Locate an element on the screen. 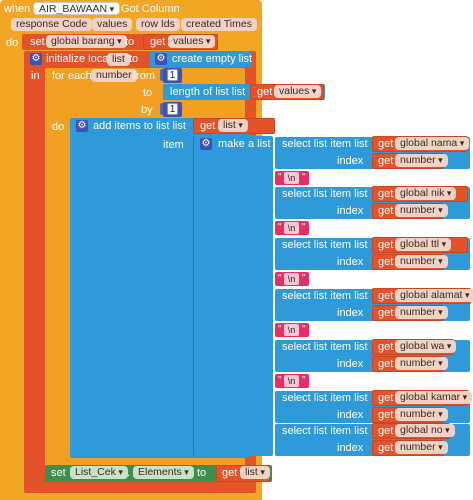 This screenshot has height=500, width=473. by-label: by is located at coordinates (147, 110).